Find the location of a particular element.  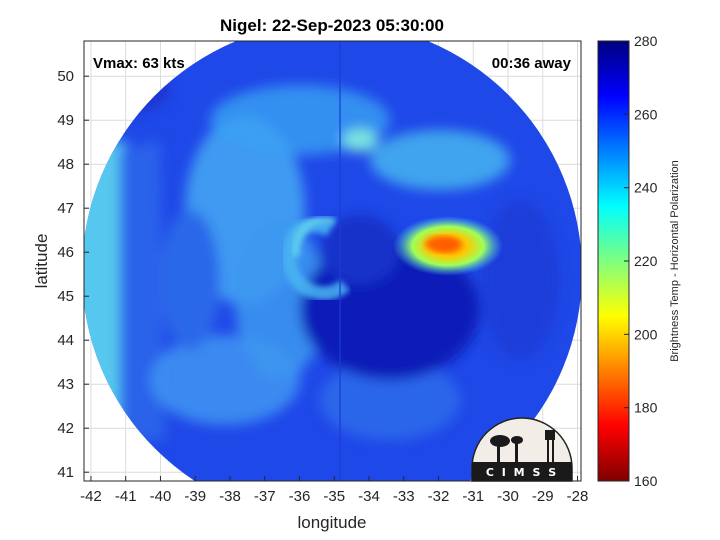

colorbar-tick-label: 200 is located at coordinates (646, 334).